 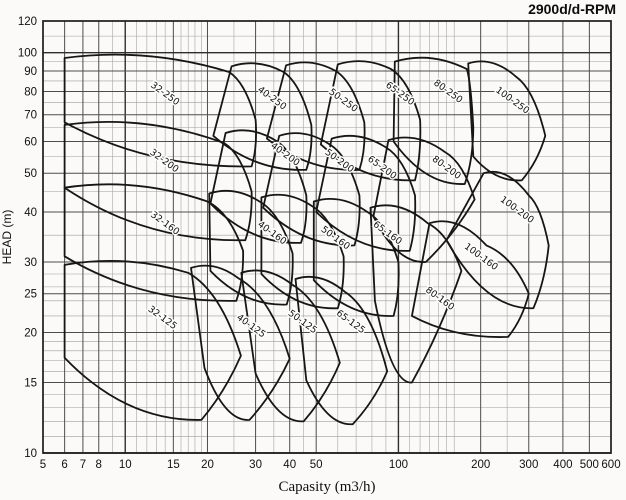 What do you see at coordinates (30, 333) in the screenshot?
I see `y-tick-label: 20` at bounding box center [30, 333].